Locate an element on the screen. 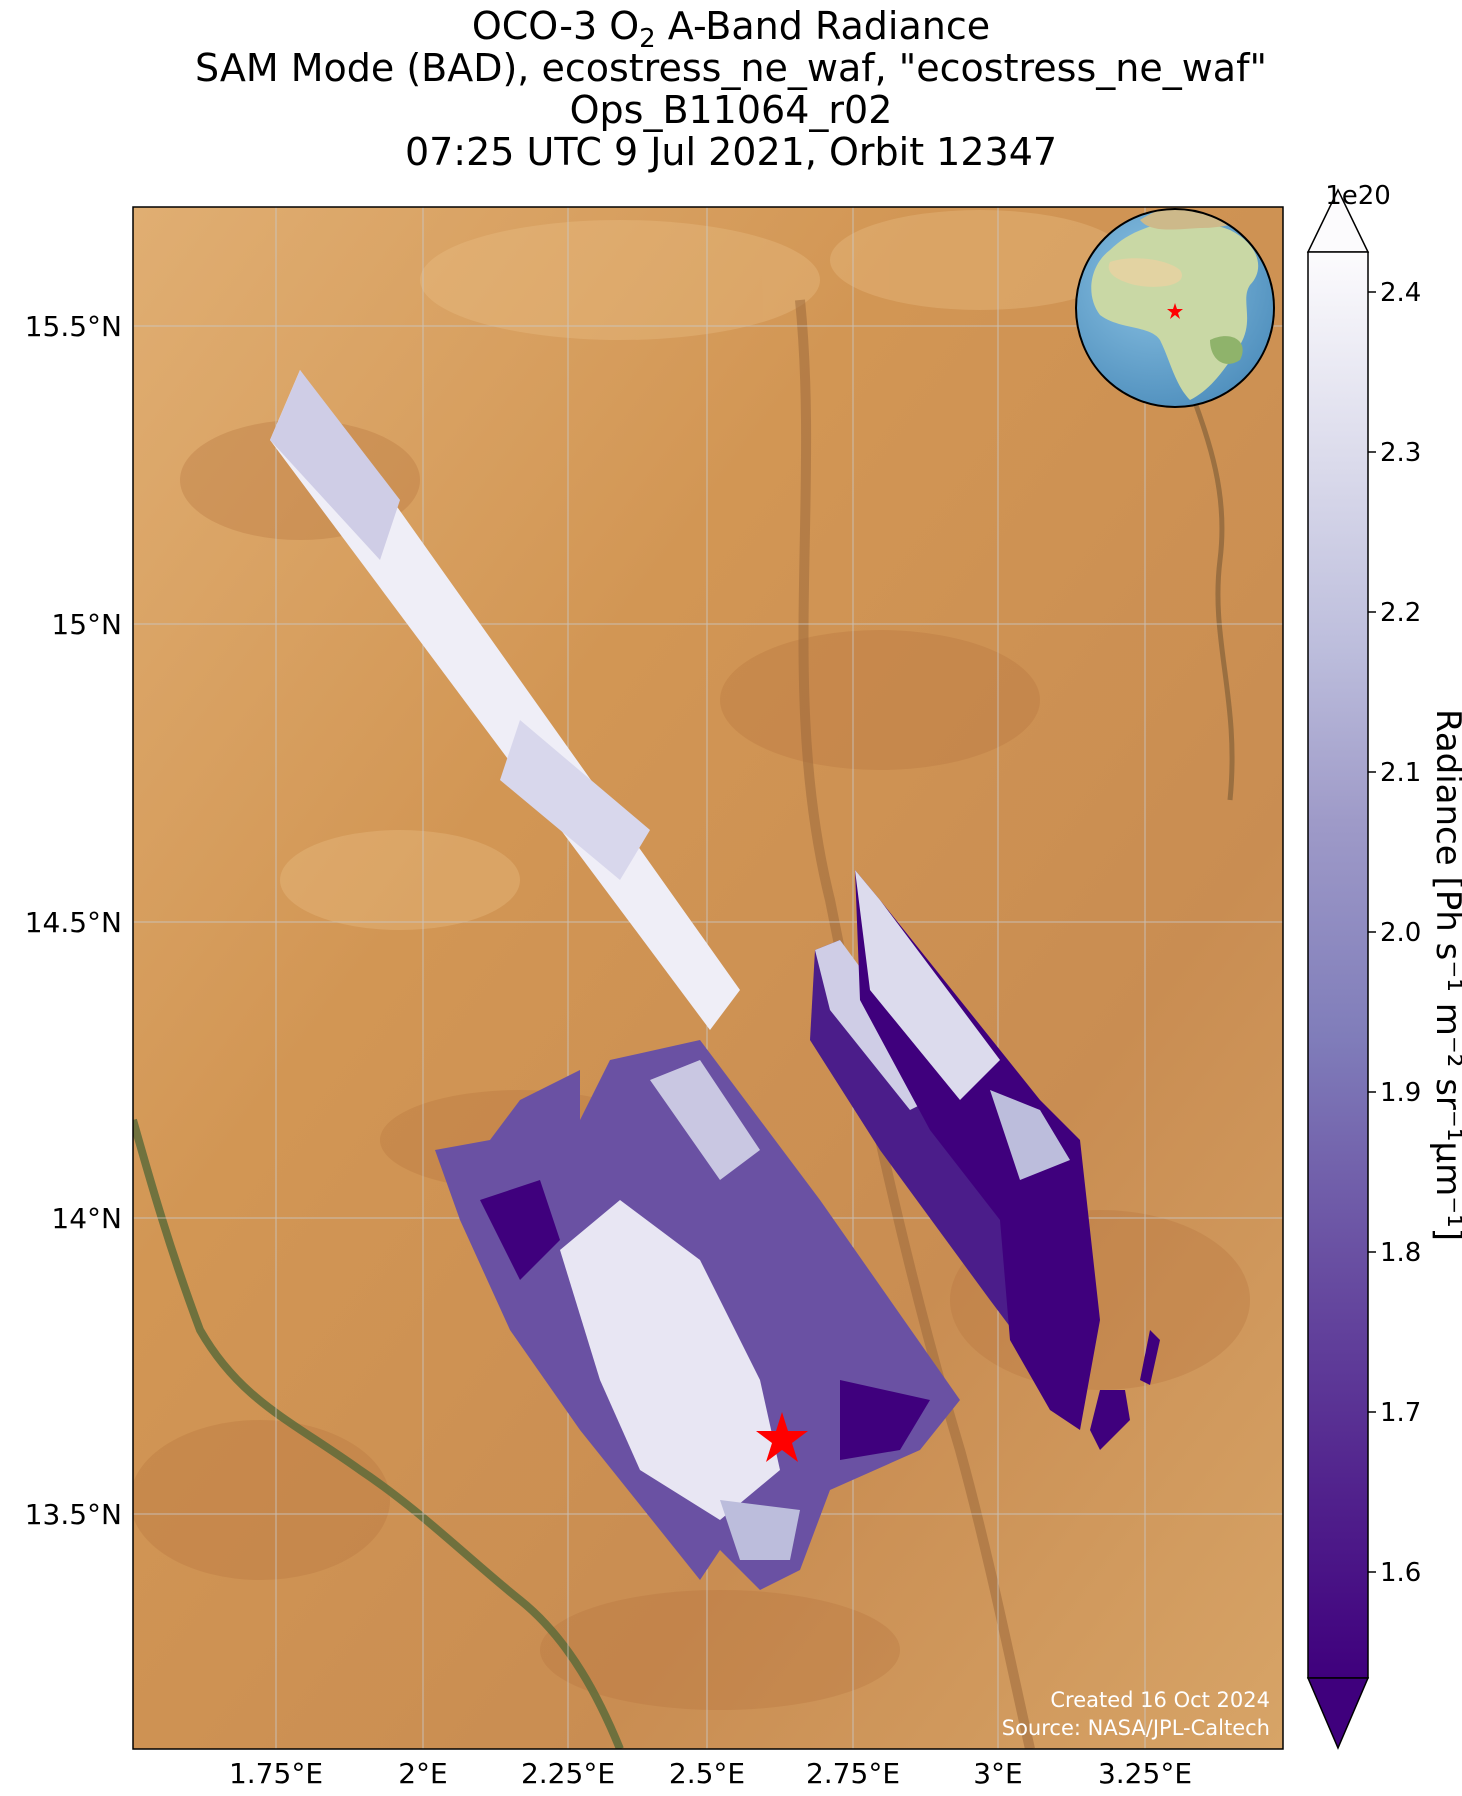 This screenshot has width=1462, height=1796. lon-tick-label: 2°E is located at coordinates (423, 1773).